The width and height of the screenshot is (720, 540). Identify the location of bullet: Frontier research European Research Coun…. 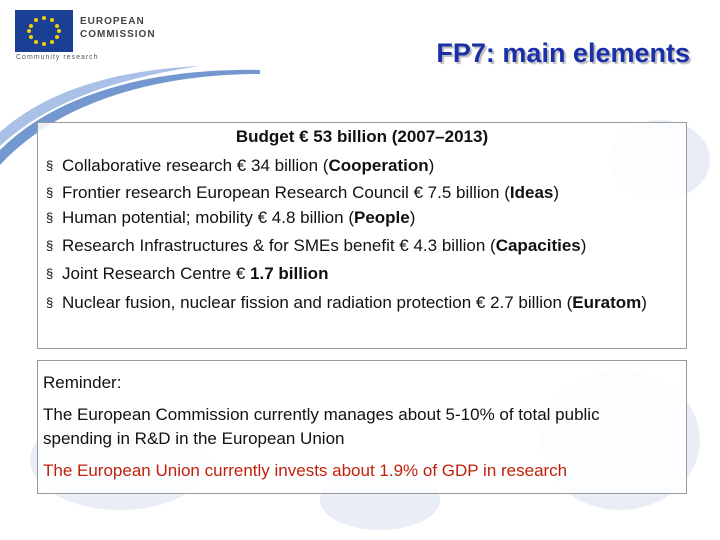
(362, 193).